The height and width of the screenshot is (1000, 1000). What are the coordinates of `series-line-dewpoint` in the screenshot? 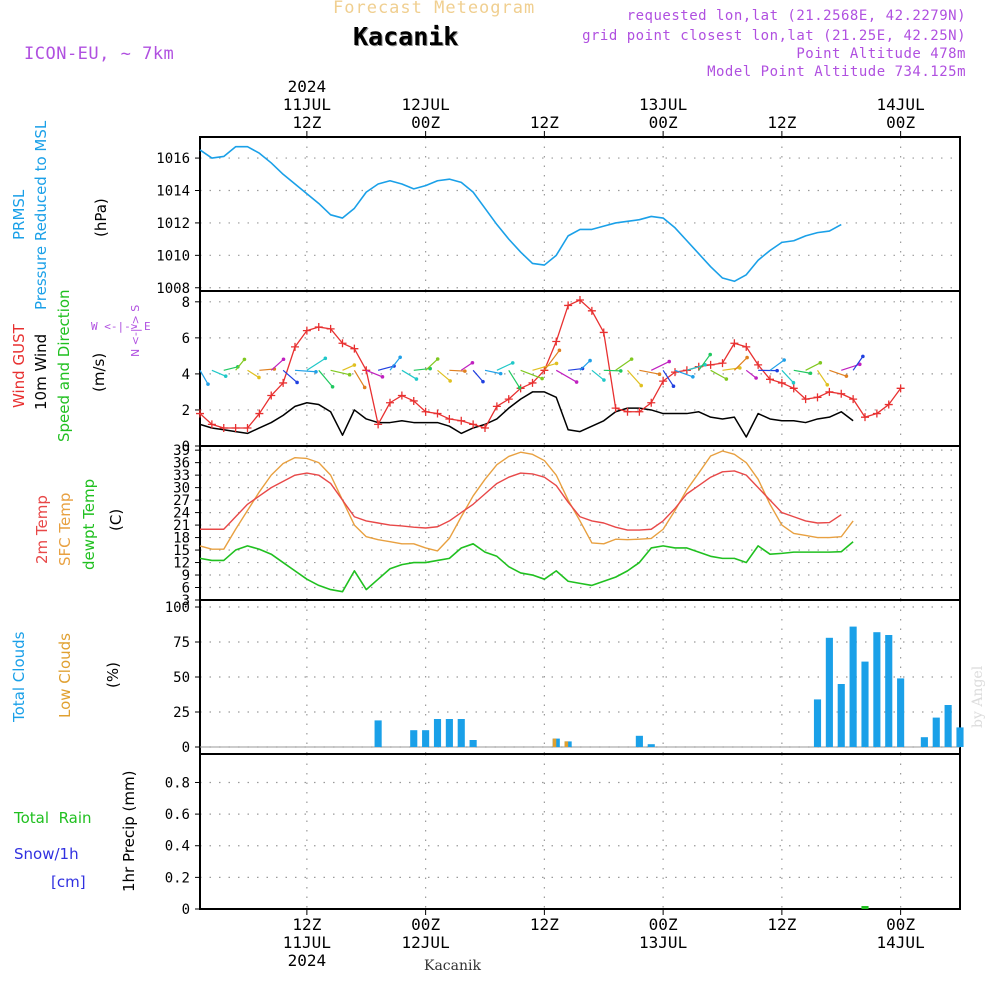 It's located at (526, 567).